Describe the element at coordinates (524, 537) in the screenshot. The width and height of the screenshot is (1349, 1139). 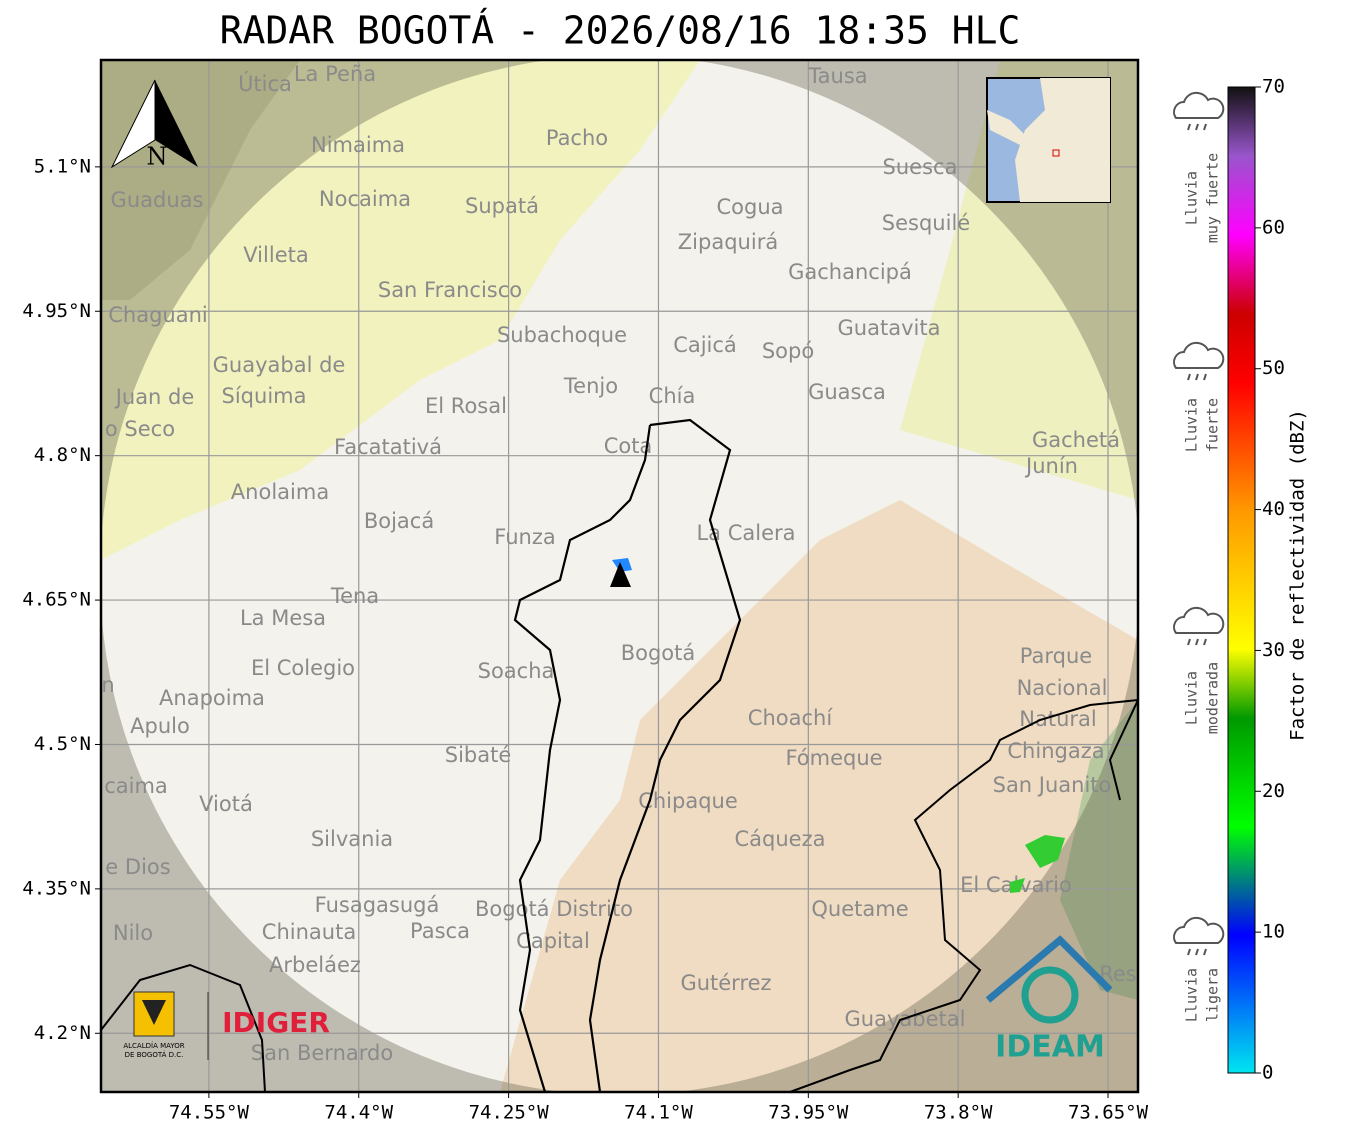
I see `place-label: Funza` at that location.